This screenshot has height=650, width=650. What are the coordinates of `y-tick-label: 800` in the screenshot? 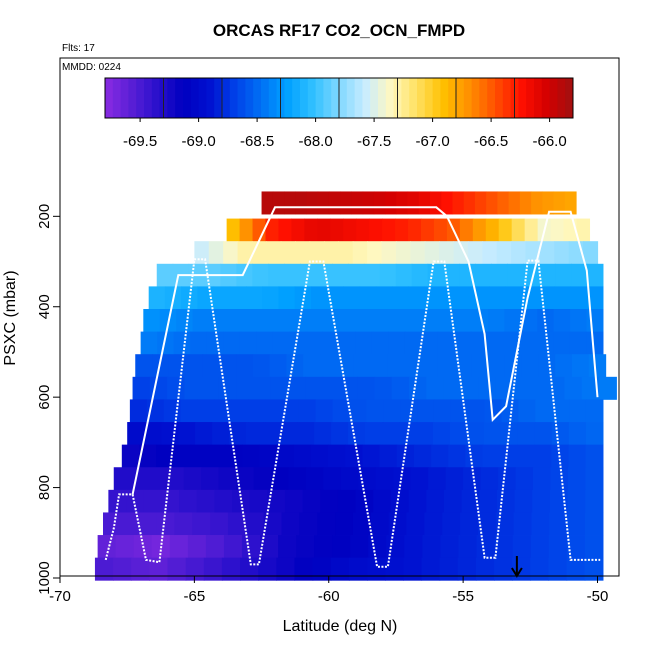 It's located at (44, 487).